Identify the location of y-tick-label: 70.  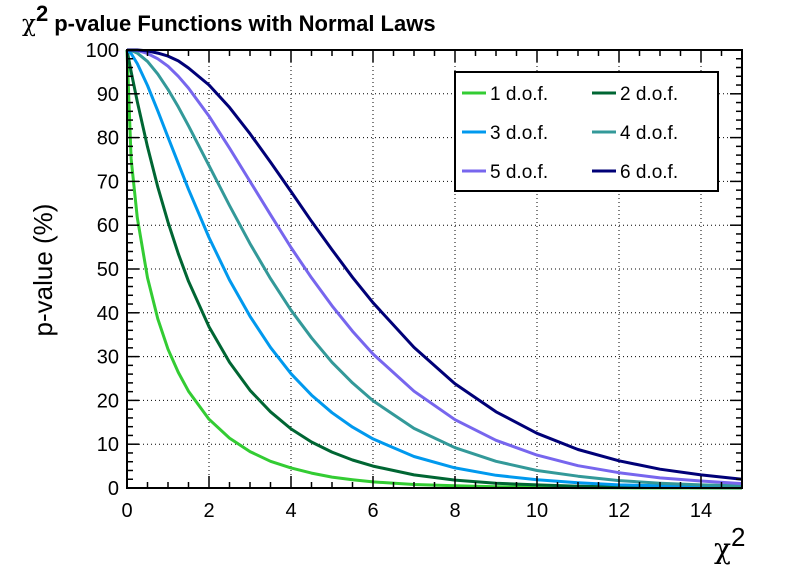
(108, 182).